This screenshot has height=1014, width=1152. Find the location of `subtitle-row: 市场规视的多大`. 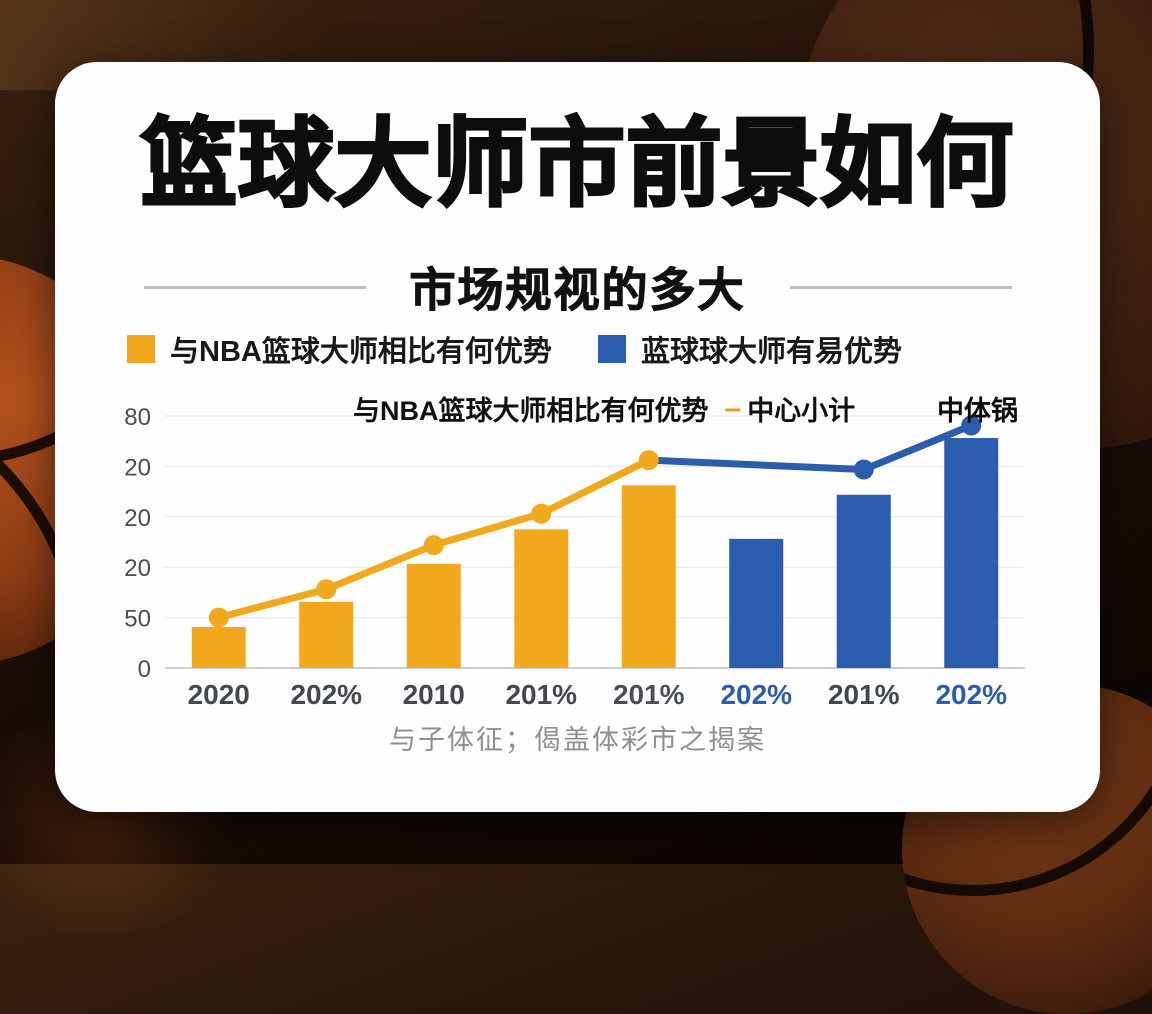

subtitle-row: 市场规视的多大 is located at coordinates (577, 287).